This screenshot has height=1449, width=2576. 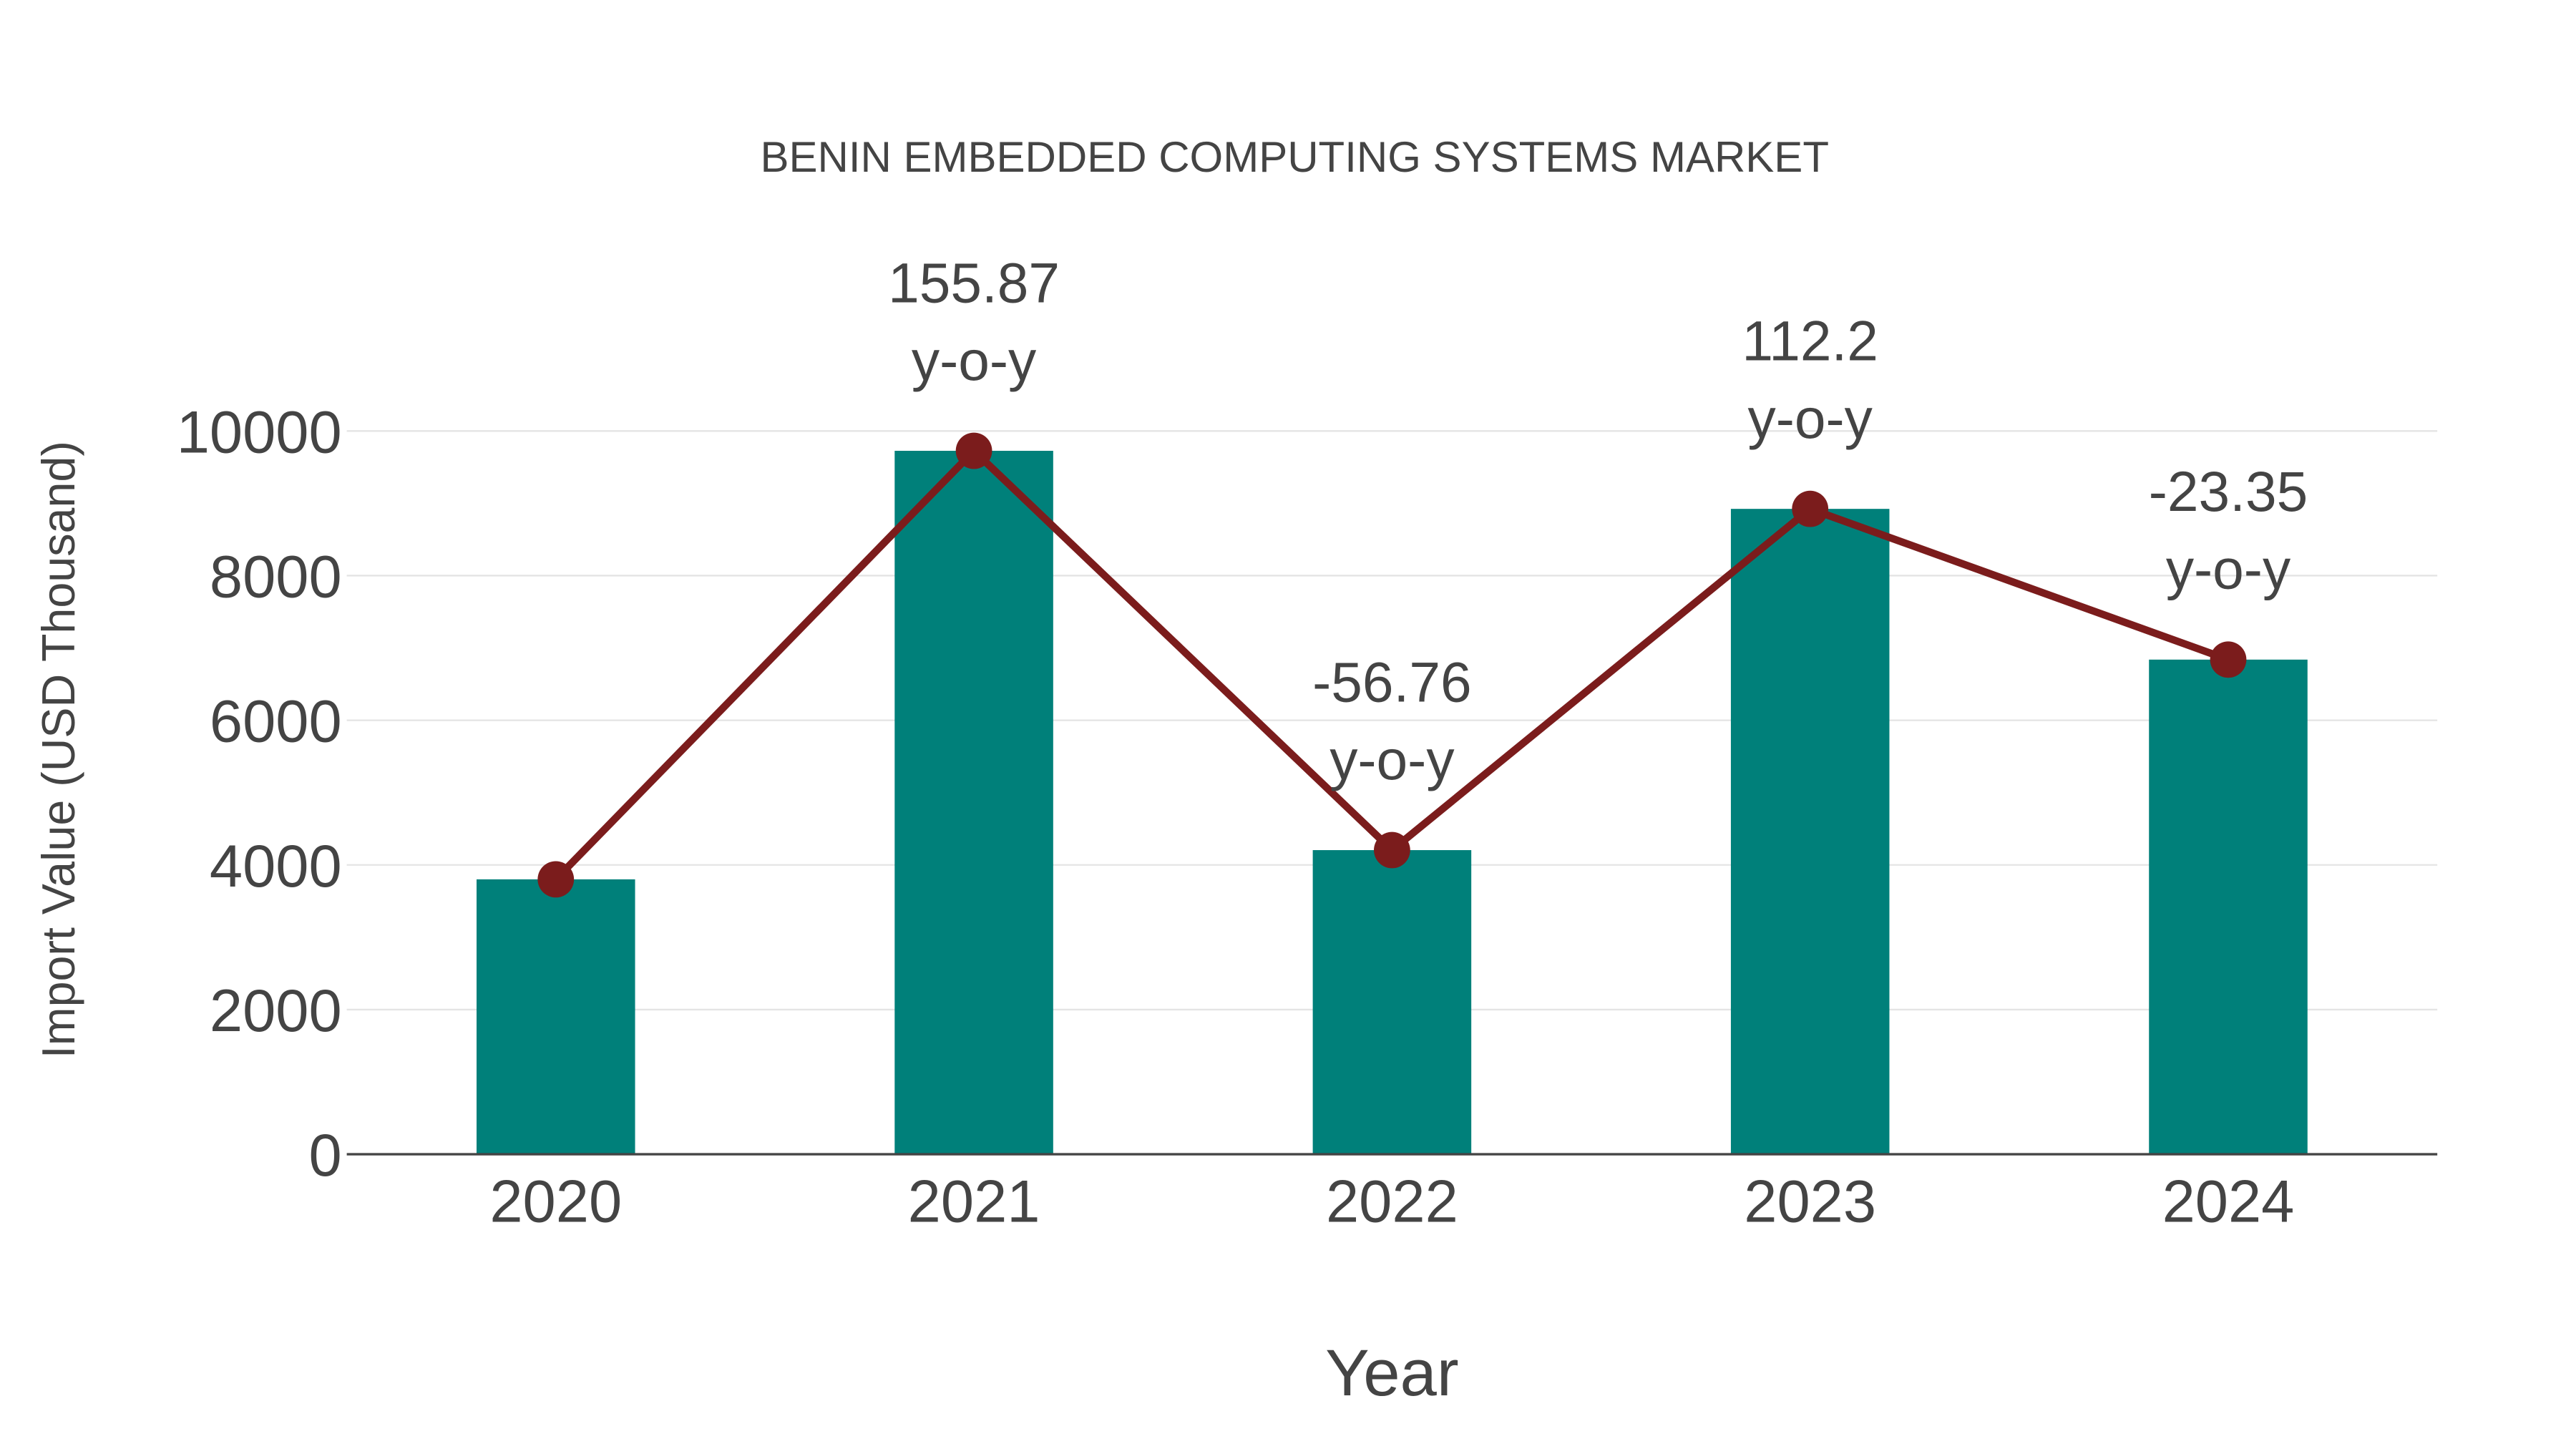 What do you see at coordinates (1294, 157) in the screenshot?
I see `chart-title: BENIN EMBEDDED COMPUTING SYSTEMS MARKET` at bounding box center [1294, 157].